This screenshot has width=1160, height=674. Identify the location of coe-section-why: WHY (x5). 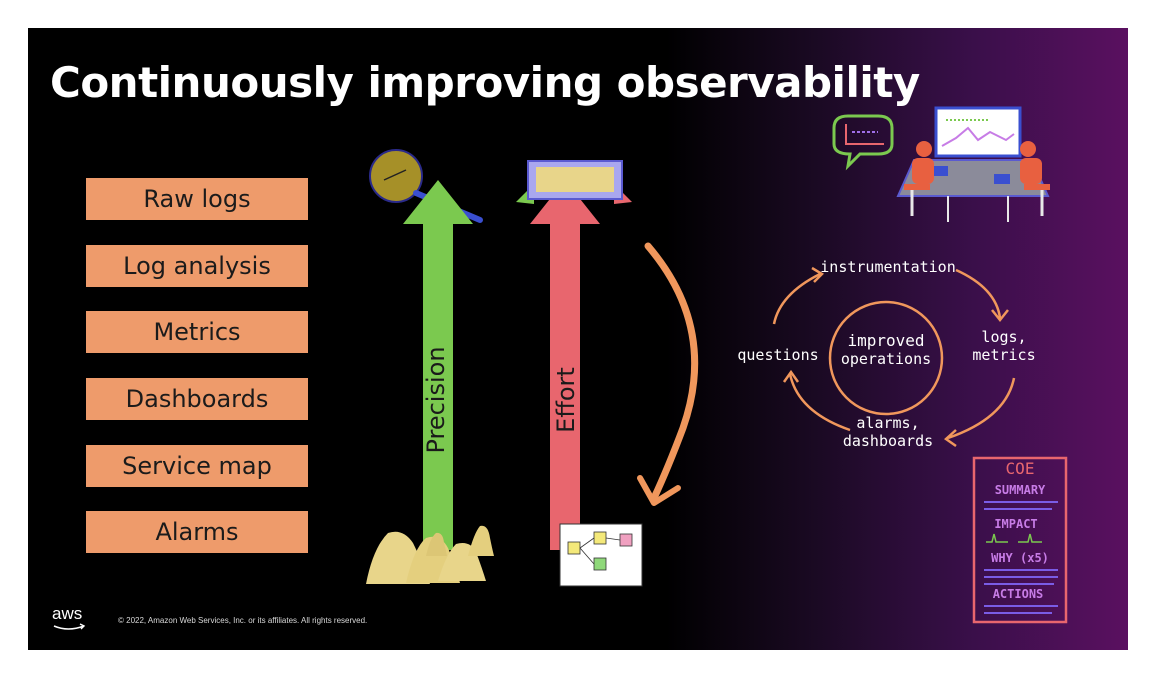
(1020, 558).